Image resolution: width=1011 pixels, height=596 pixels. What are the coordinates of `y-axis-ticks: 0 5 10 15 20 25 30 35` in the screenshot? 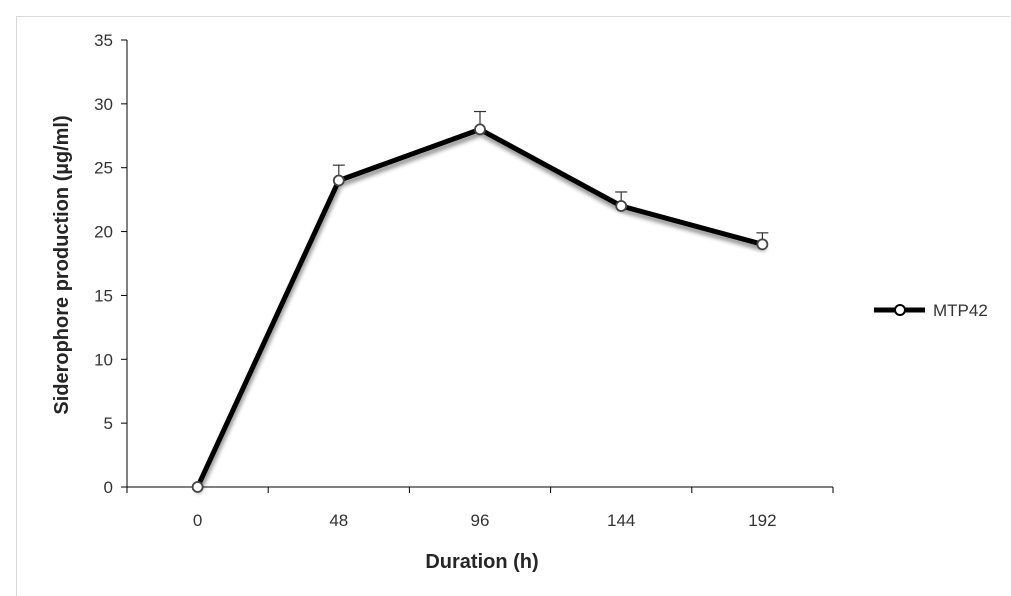 It's located at (110, 264).